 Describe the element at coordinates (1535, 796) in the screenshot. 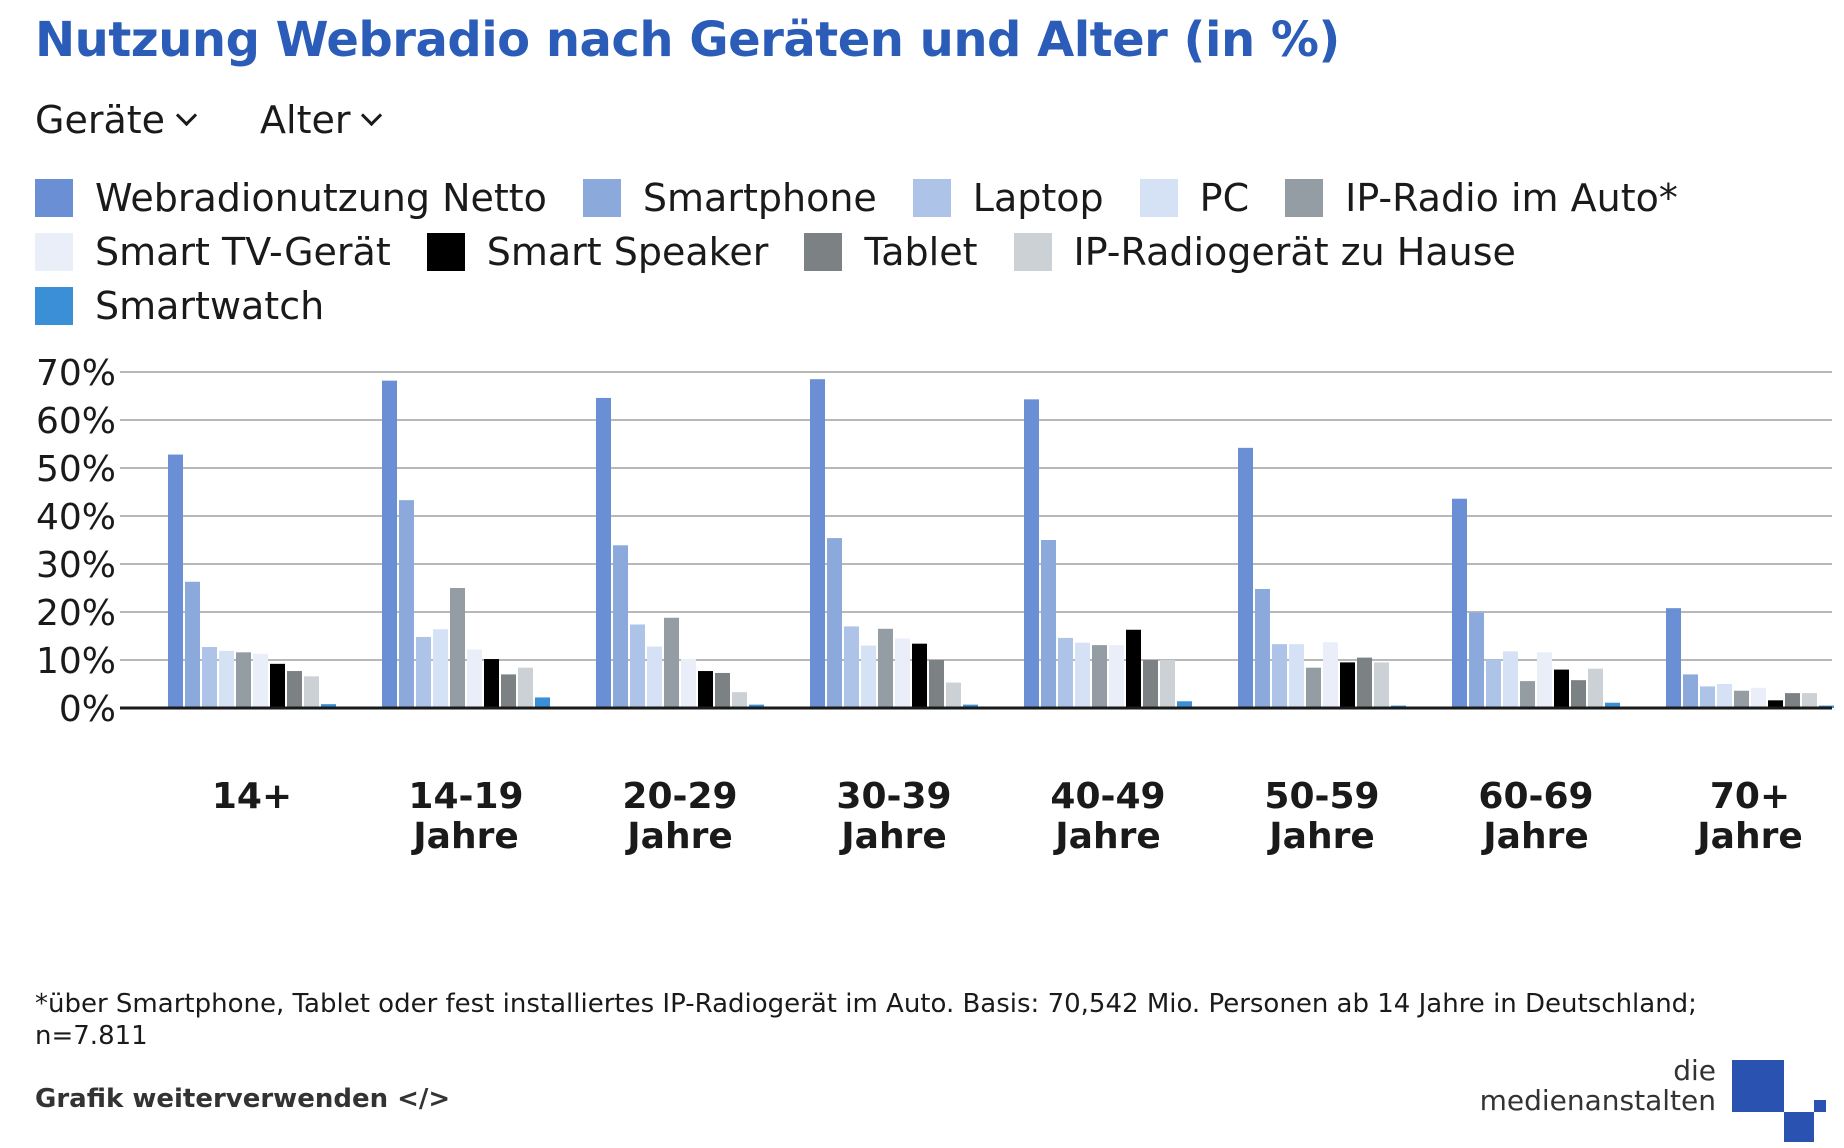

I see `x-tick-label: 60-69` at that location.